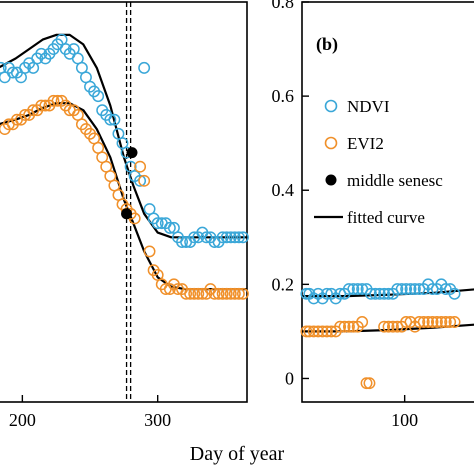  I want to click on x-tick-label: 200, so click(22, 420).